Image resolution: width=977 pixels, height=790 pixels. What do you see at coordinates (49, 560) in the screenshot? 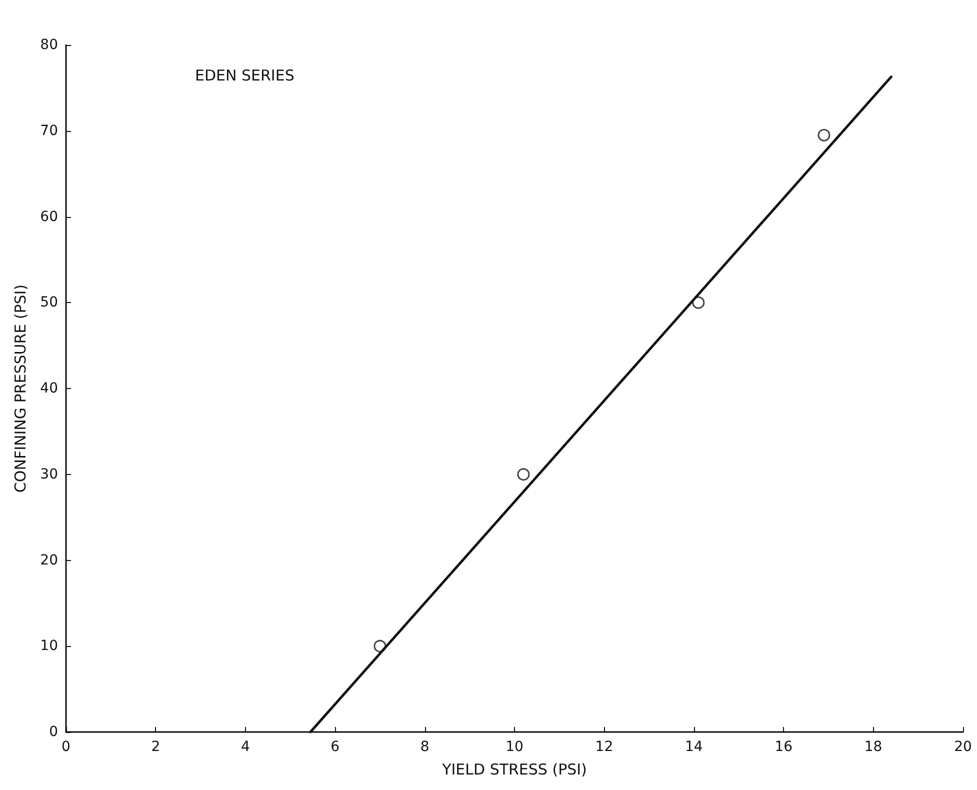
I see `y-tick-label: 20` at bounding box center [49, 560].